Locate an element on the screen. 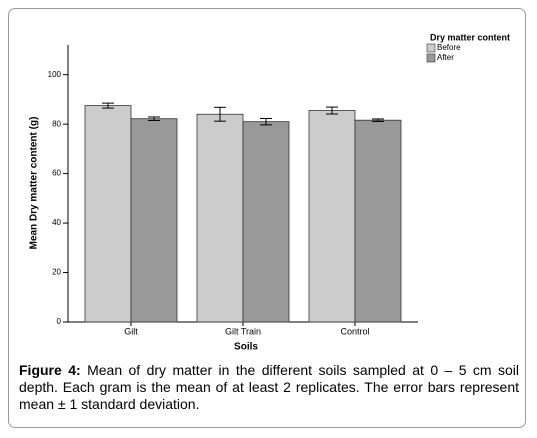 The height and width of the screenshot is (438, 537). y-tick-label: 40 is located at coordinates (56, 222).